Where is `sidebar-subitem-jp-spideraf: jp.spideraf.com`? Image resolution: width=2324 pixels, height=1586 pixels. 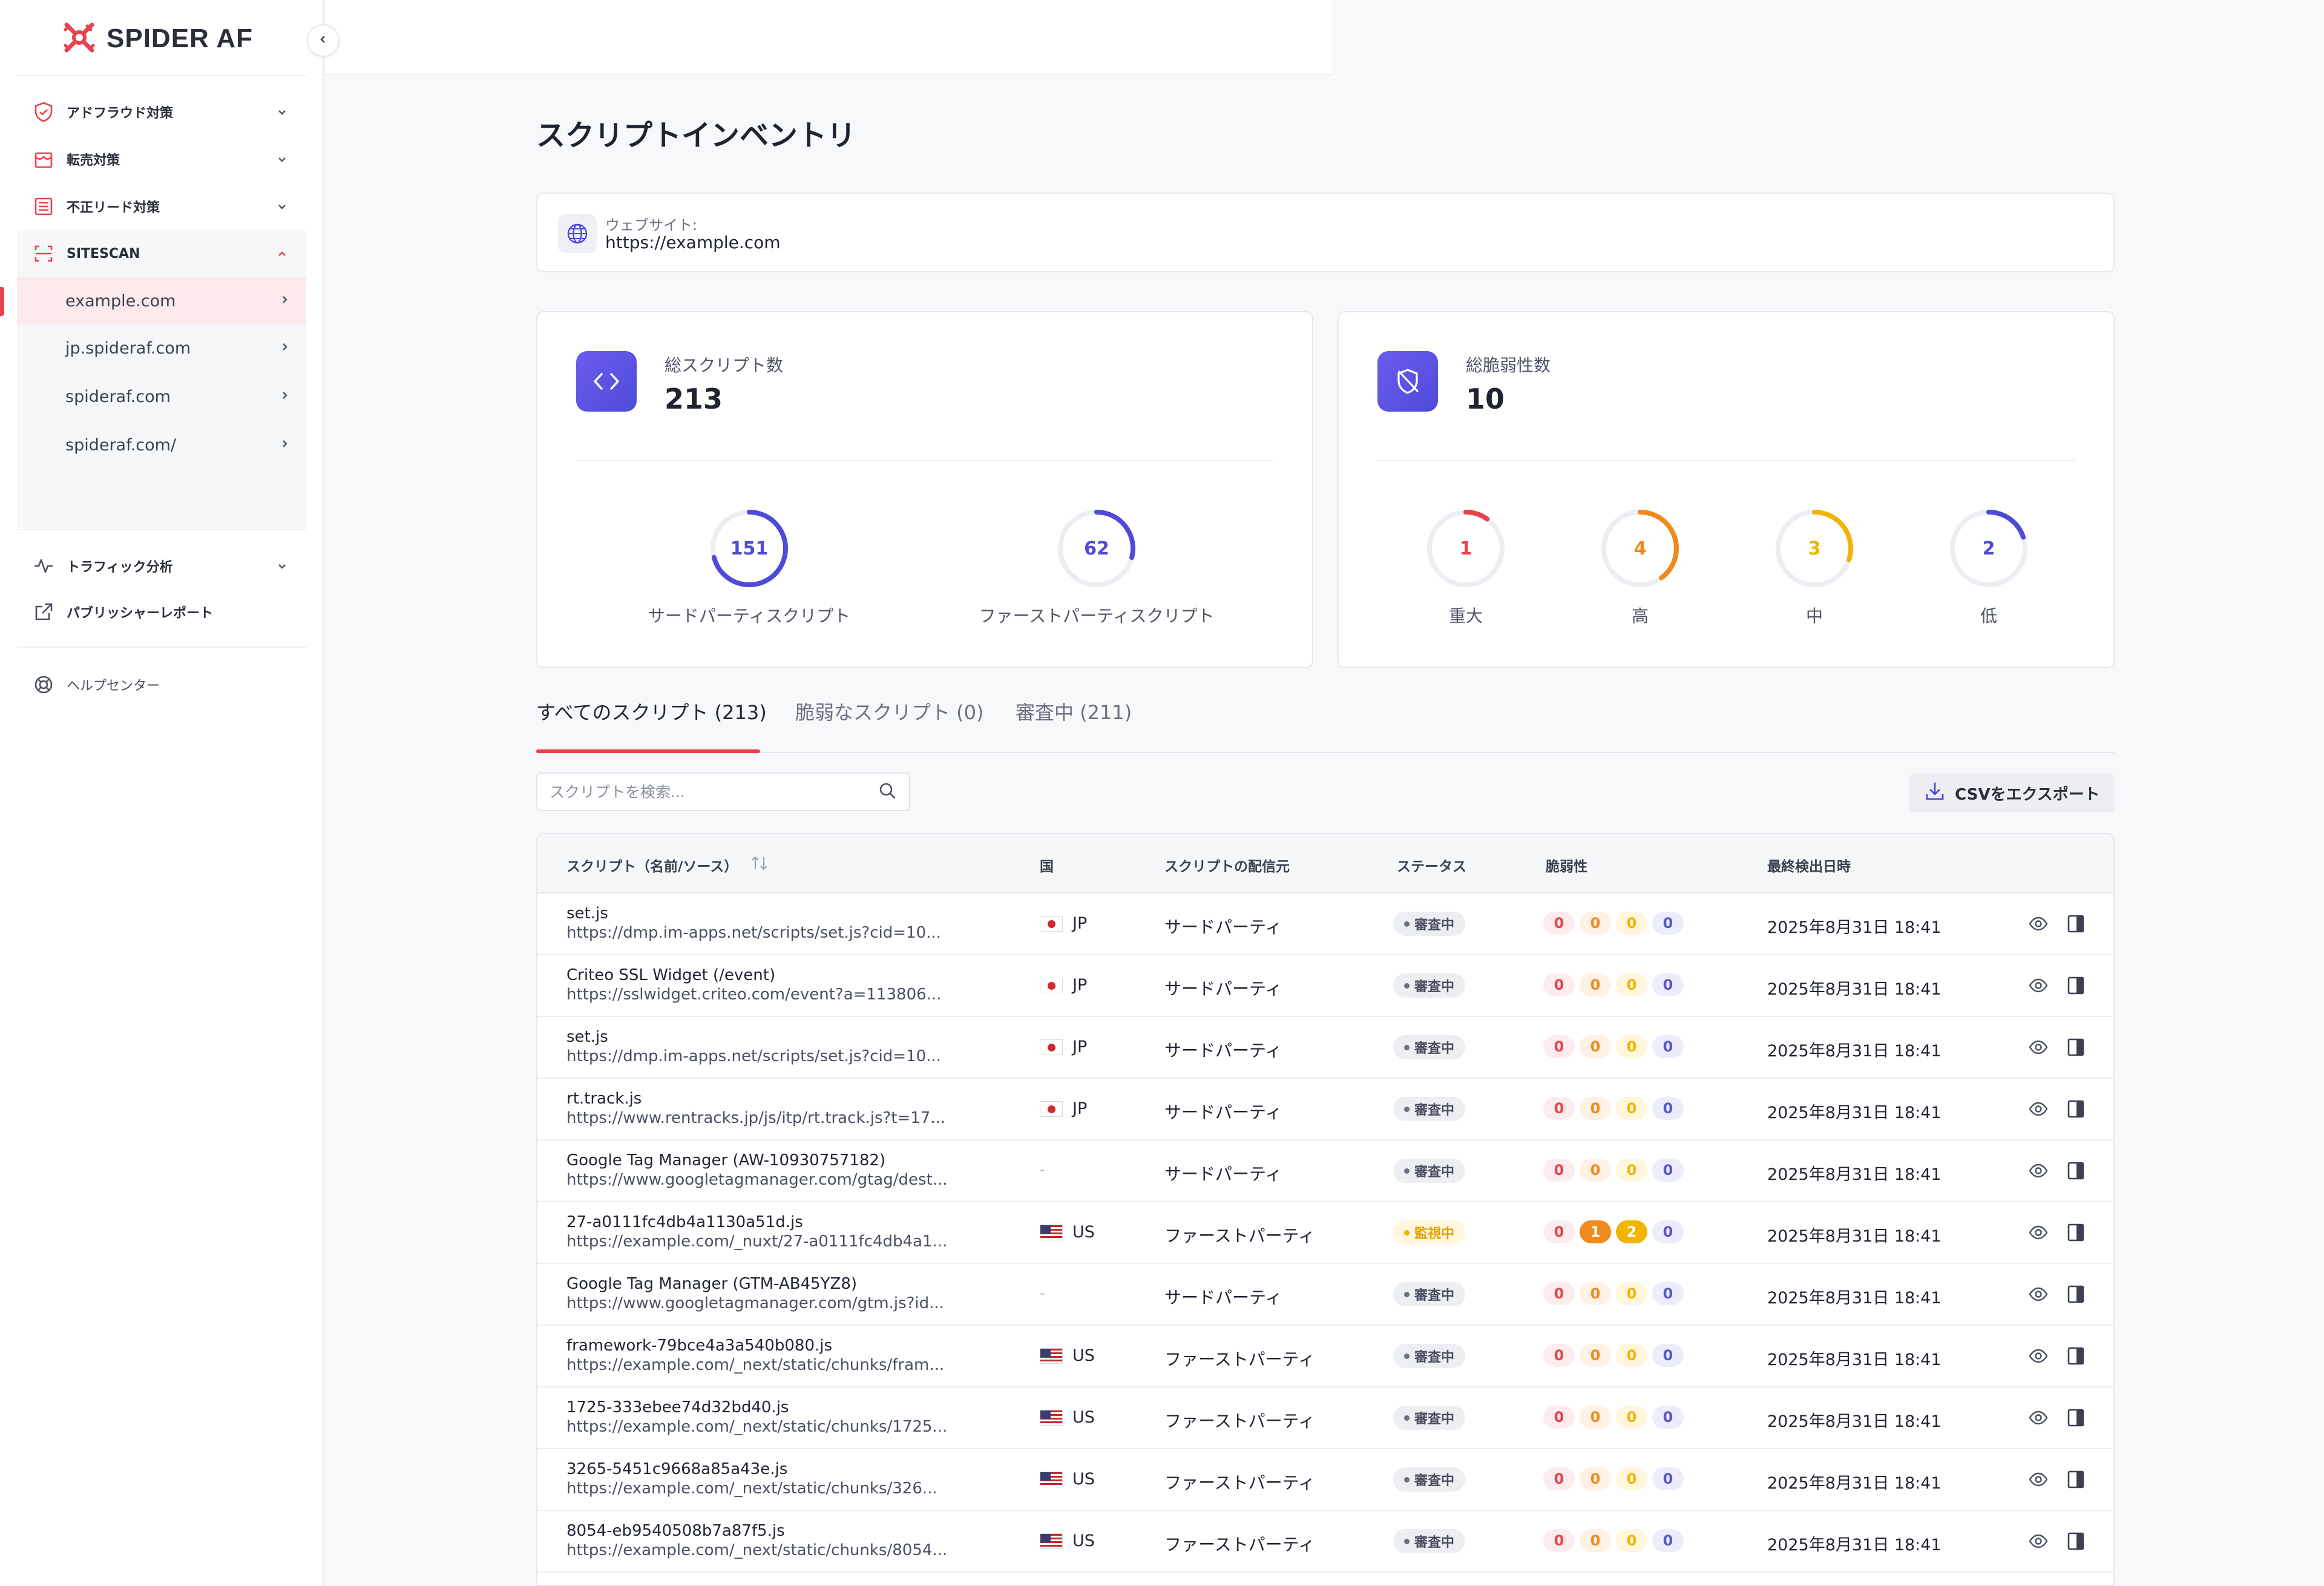 sidebar-subitem-jp-spideraf: jp.spideraf.com is located at coordinates (161, 348).